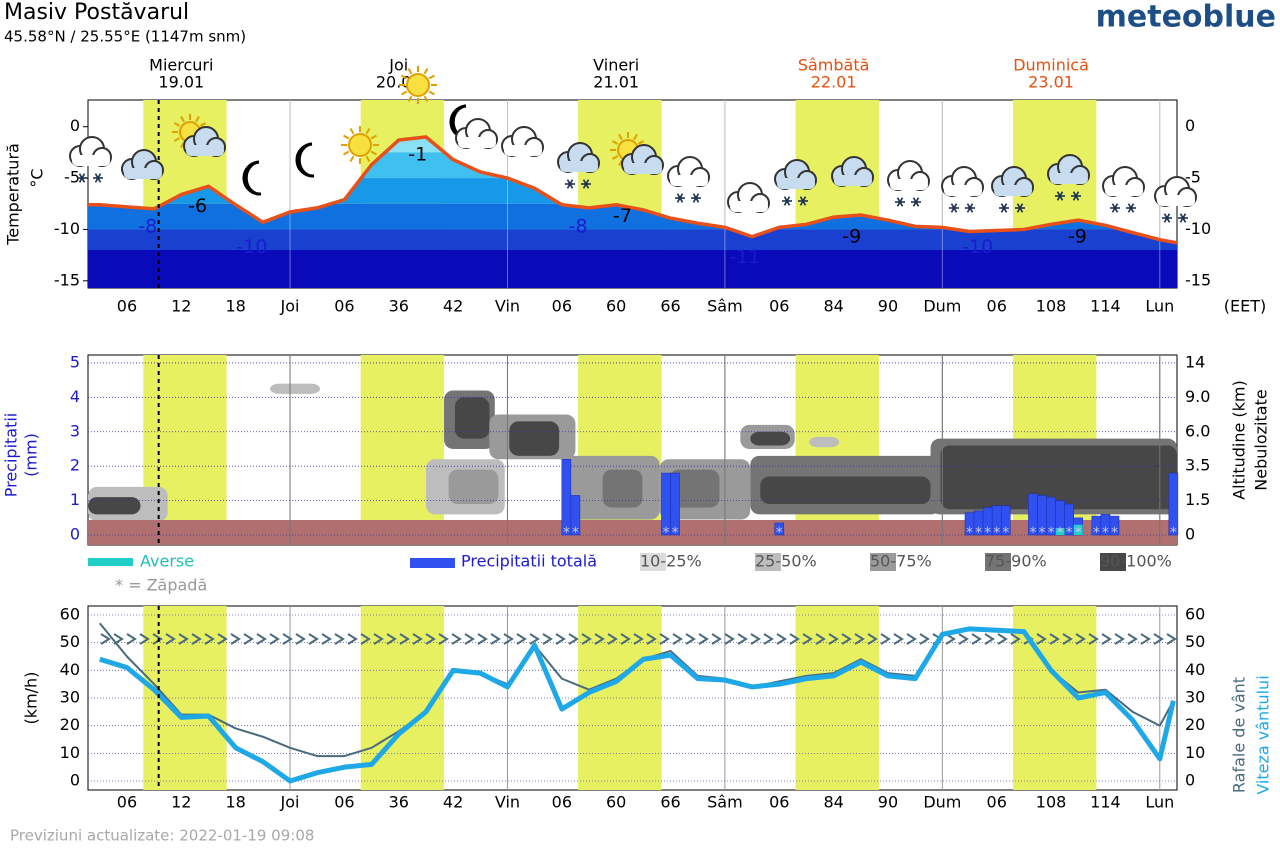 The width and height of the screenshot is (1280, 852). I want to click on y2-tick-label: 40, so click(1195, 669).